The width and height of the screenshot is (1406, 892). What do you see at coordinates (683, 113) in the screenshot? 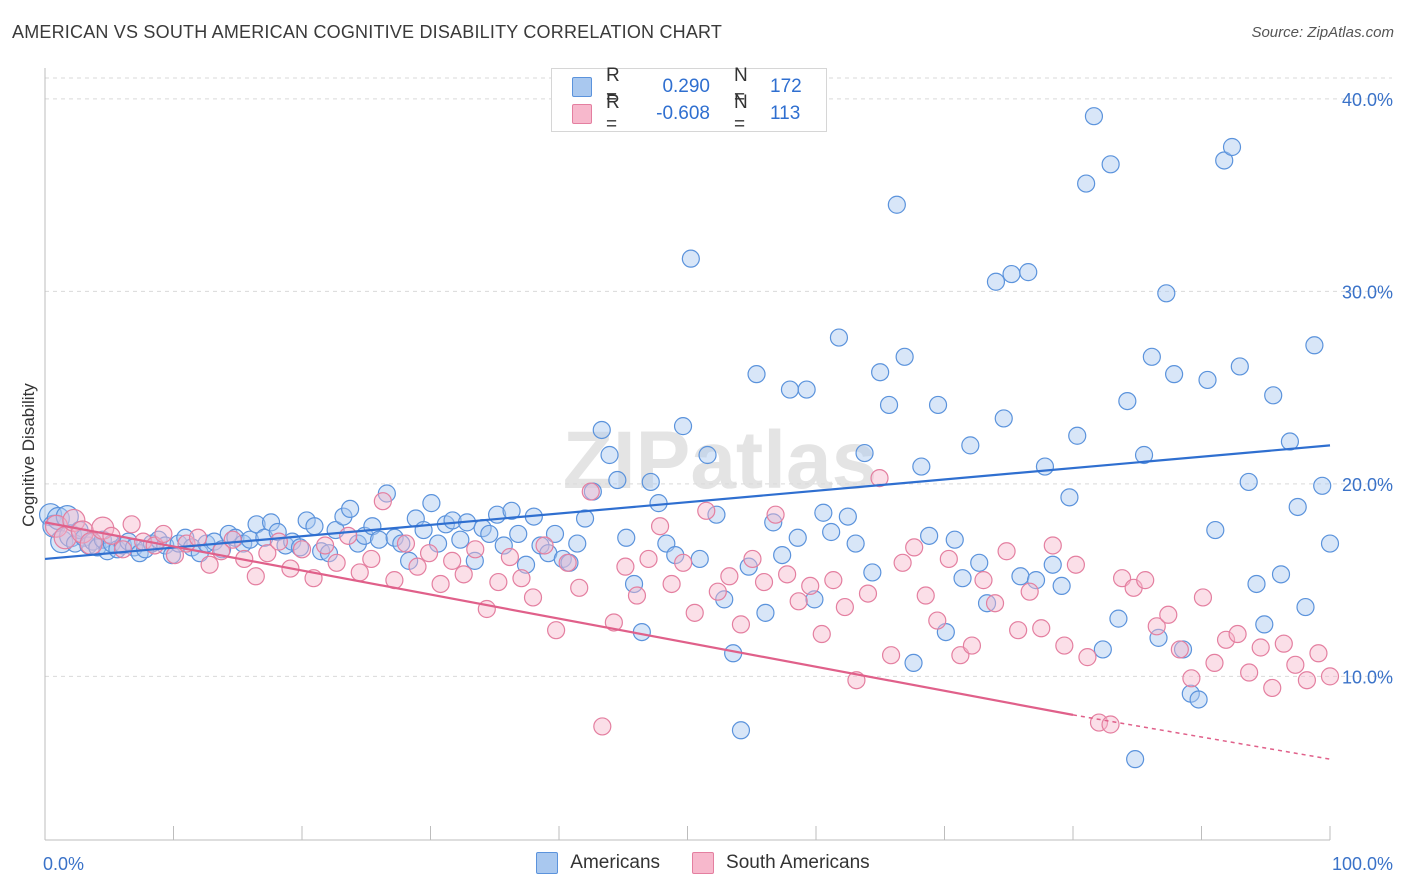
I see `south-american-r-value: -0.608` at bounding box center [683, 113].